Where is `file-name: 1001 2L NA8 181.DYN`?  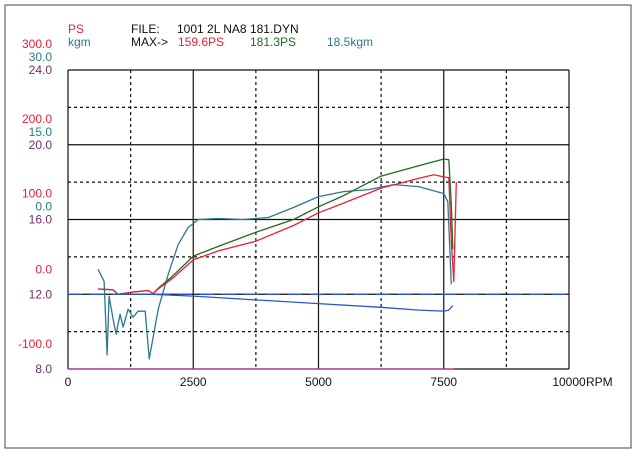 file-name: 1001 2L NA8 181.DYN is located at coordinates (238, 29).